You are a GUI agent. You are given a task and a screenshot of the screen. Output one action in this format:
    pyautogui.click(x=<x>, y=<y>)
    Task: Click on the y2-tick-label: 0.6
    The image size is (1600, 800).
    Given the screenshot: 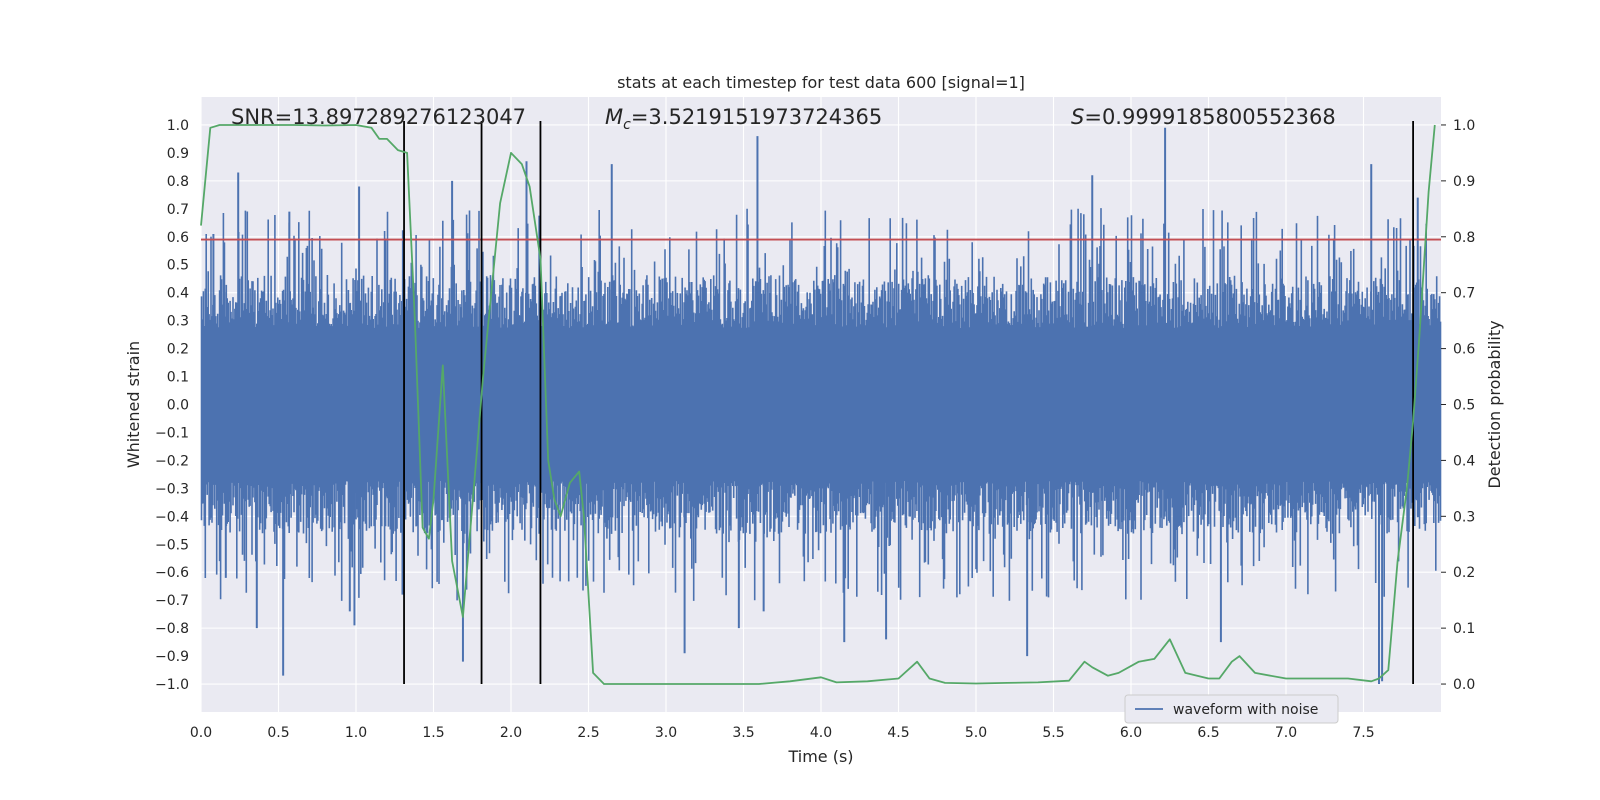 What is the action you would take?
    pyautogui.click(x=1464, y=350)
    